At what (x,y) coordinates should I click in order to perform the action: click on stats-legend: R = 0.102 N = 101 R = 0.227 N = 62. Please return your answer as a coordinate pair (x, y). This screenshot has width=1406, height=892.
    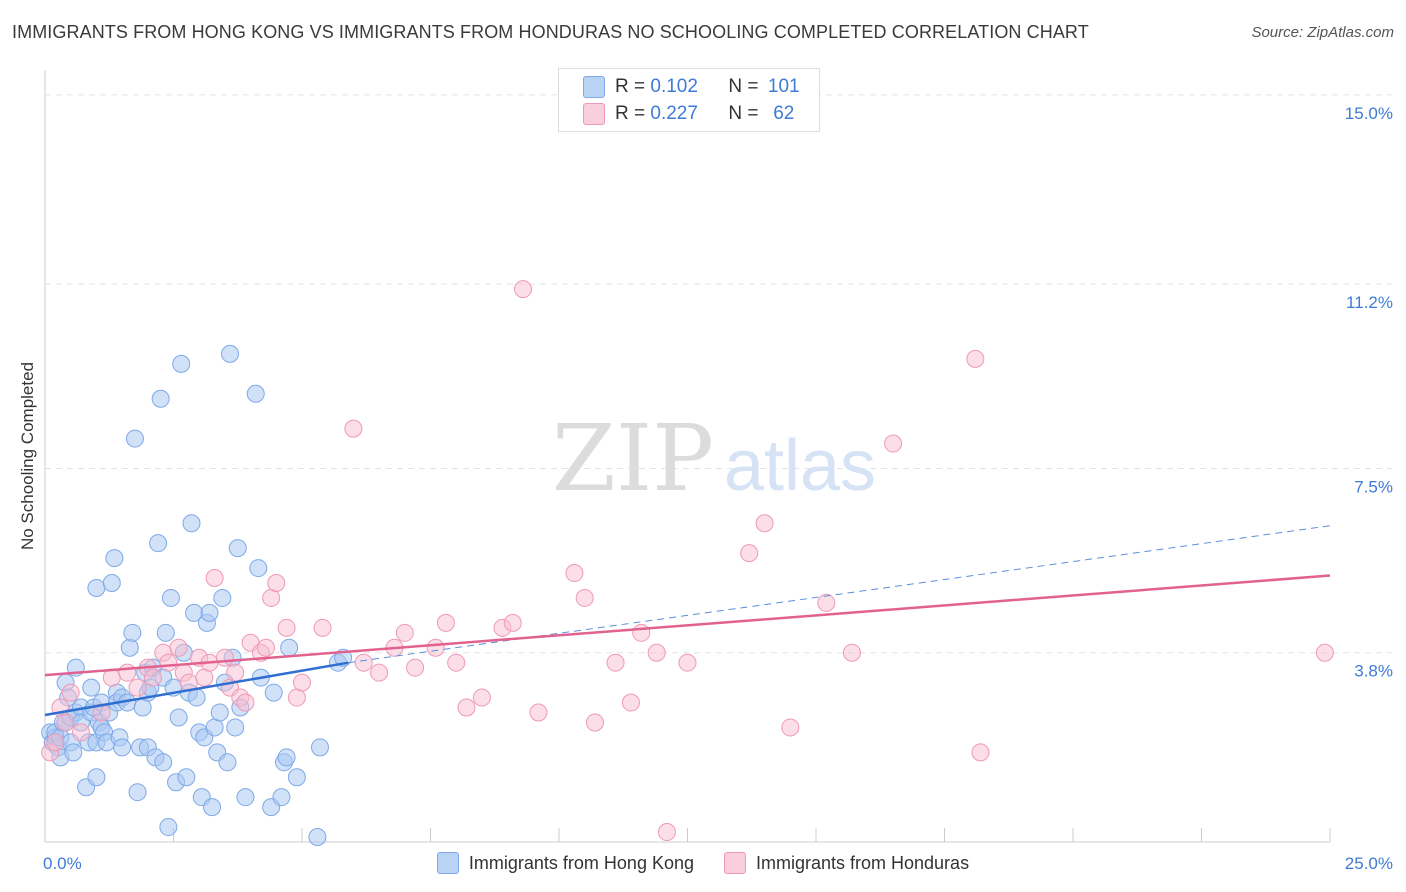
    Looking at the image, I should click on (689, 100).